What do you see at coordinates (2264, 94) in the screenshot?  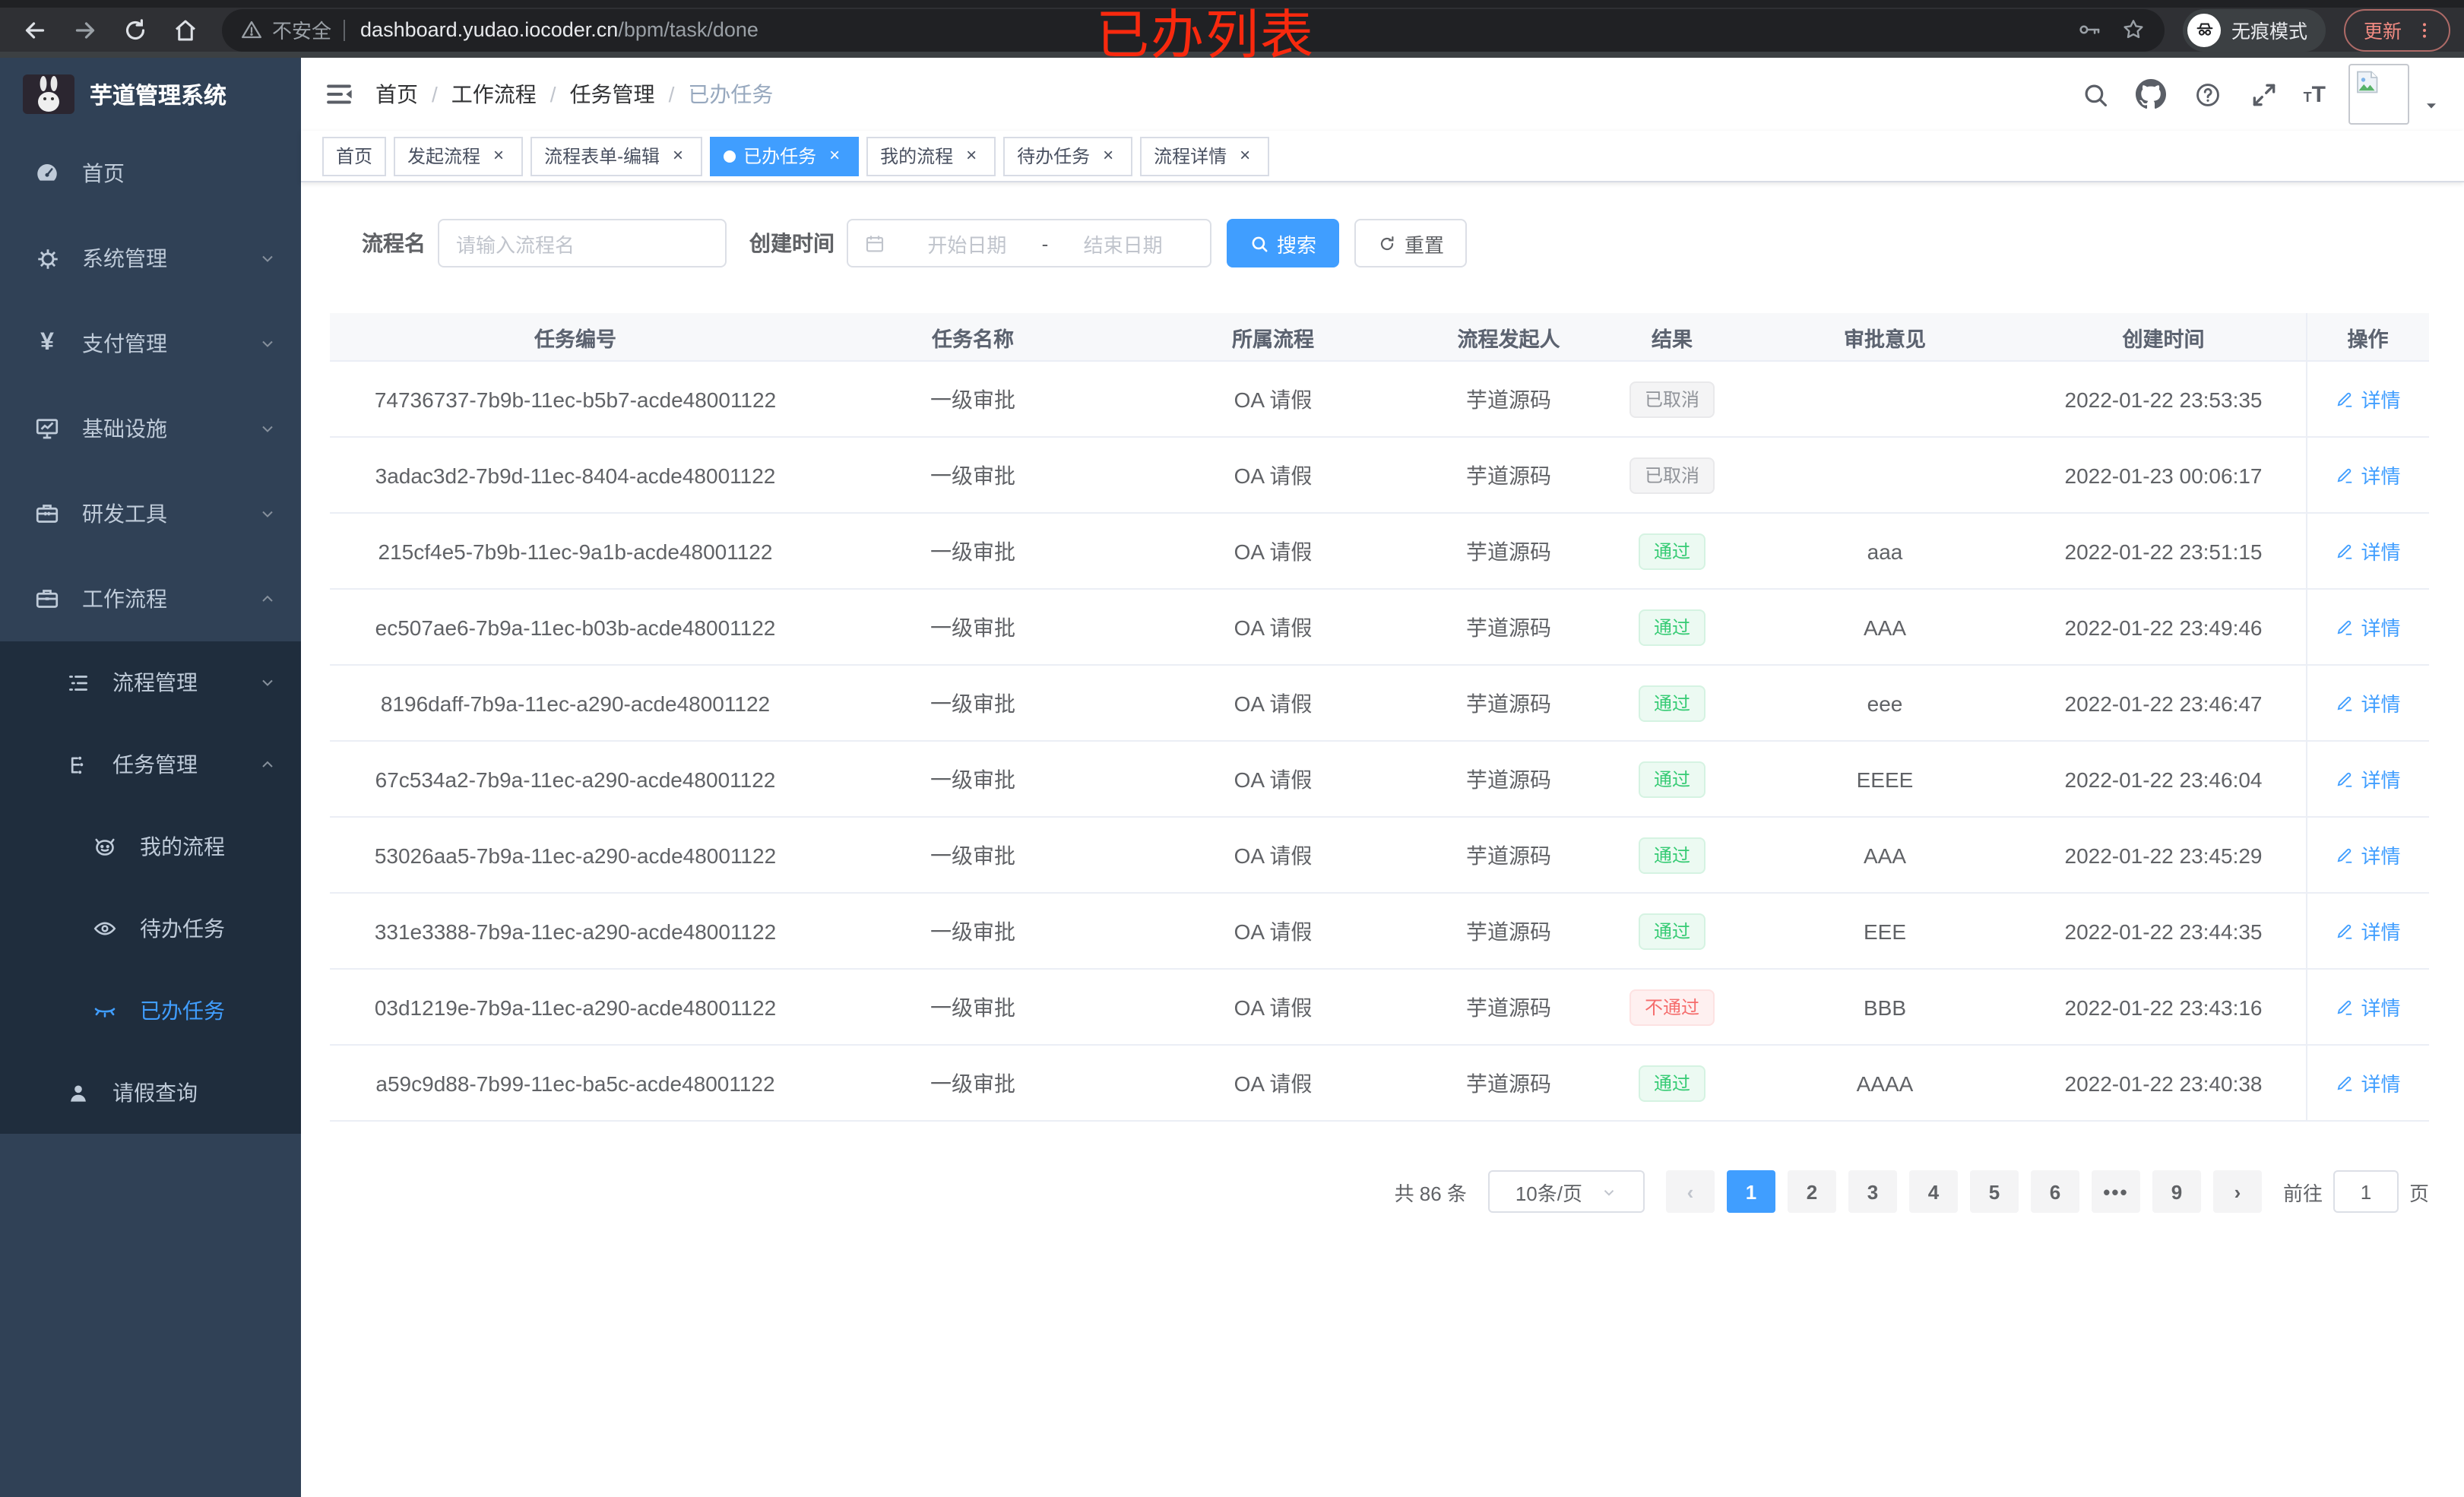 I see `fullscreen-icon` at bounding box center [2264, 94].